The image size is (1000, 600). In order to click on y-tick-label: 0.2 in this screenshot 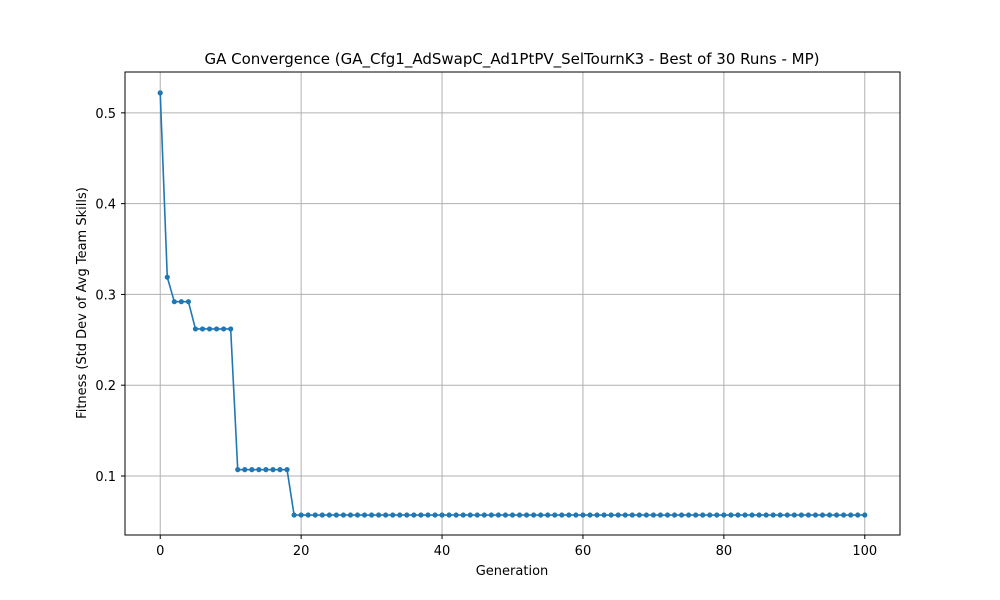, I will do `click(105, 386)`.